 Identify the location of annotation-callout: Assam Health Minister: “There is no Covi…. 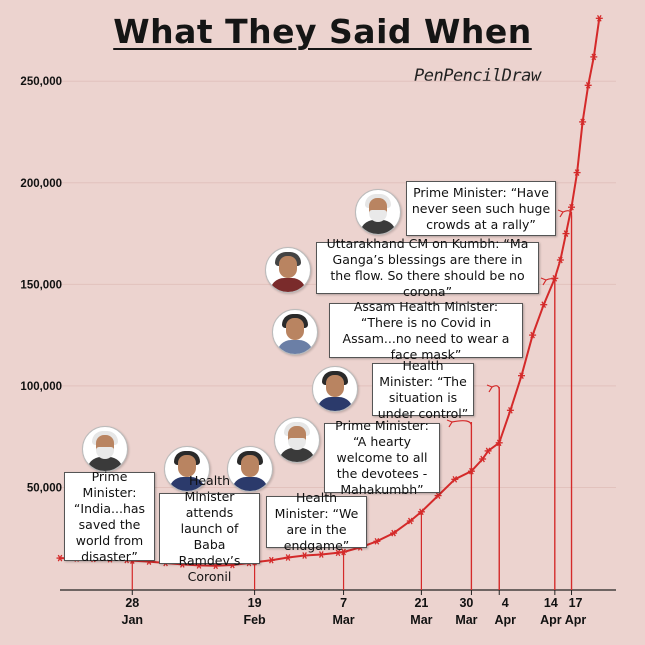
(426, 330).